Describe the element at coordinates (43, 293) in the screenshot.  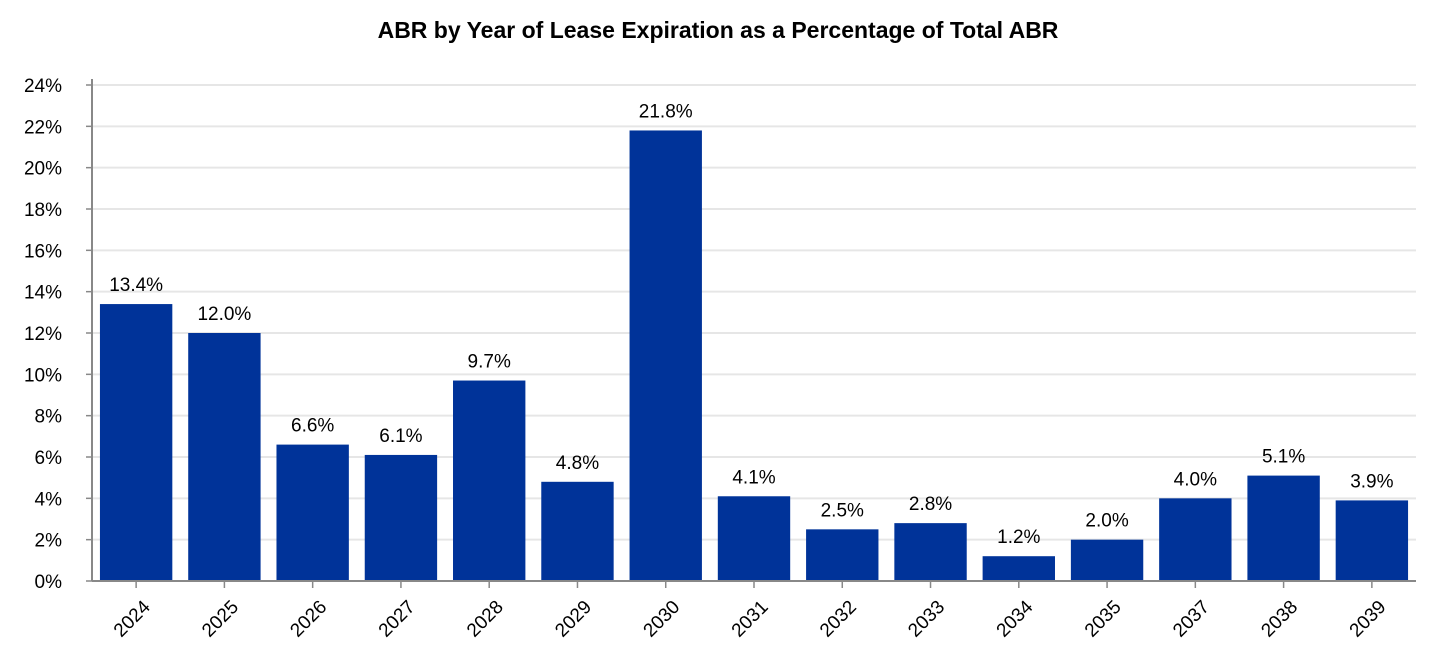
I see `y-tick-label: 14%` at that location.